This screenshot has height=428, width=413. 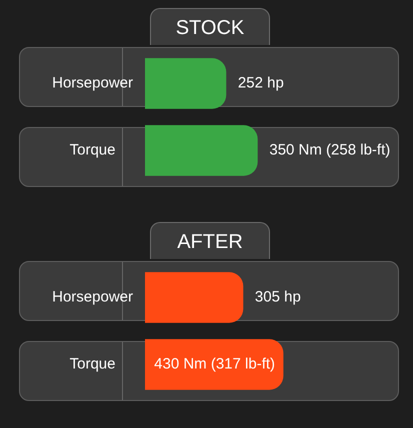 What do you see at coordinates (210, 26) in the screenshot?
I see `chart-title: STOCK` at bounding box center [210, 26].